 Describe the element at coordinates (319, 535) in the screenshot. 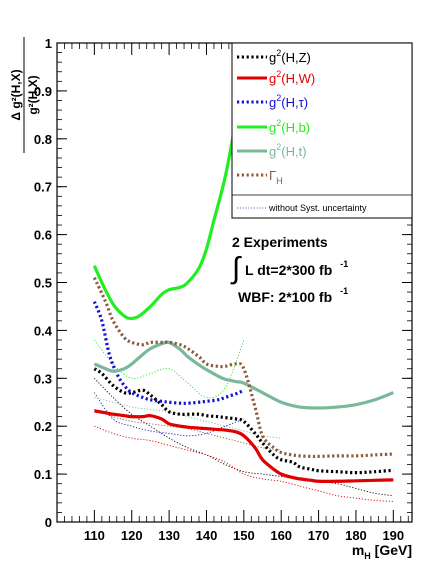

I see `x-tick-label: 170` at that location.